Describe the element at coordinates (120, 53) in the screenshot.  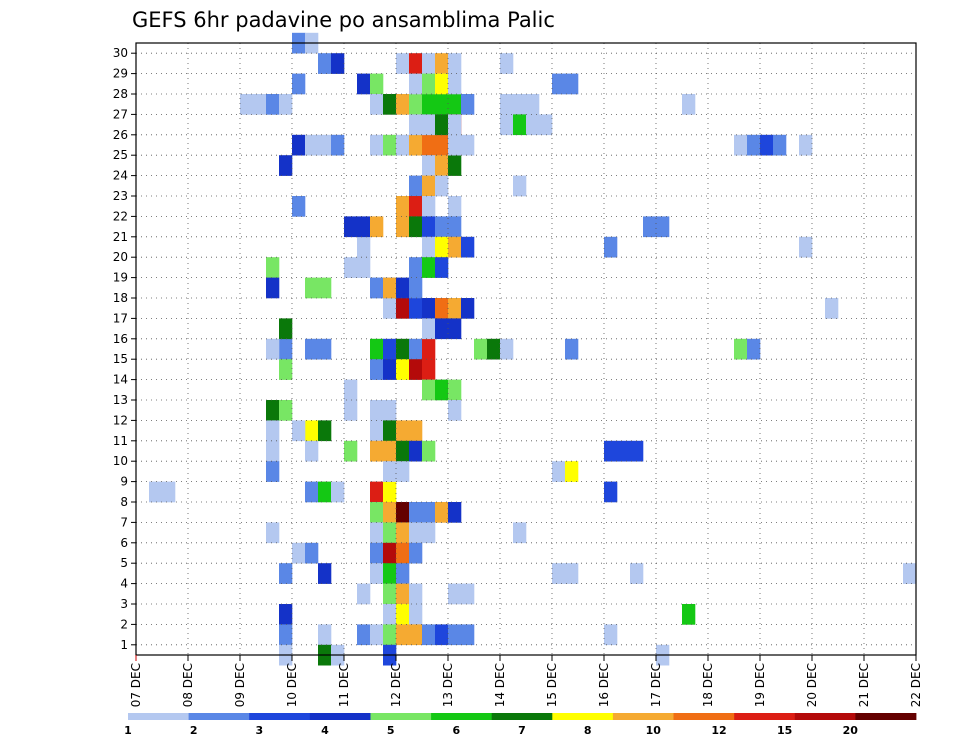
I see `y-tick-label: 30` at that location.